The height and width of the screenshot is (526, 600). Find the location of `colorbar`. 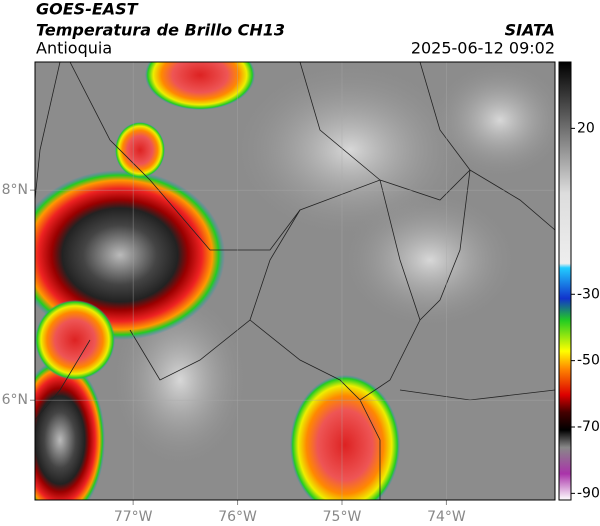

colorbar is located at coordinates (565, 281).